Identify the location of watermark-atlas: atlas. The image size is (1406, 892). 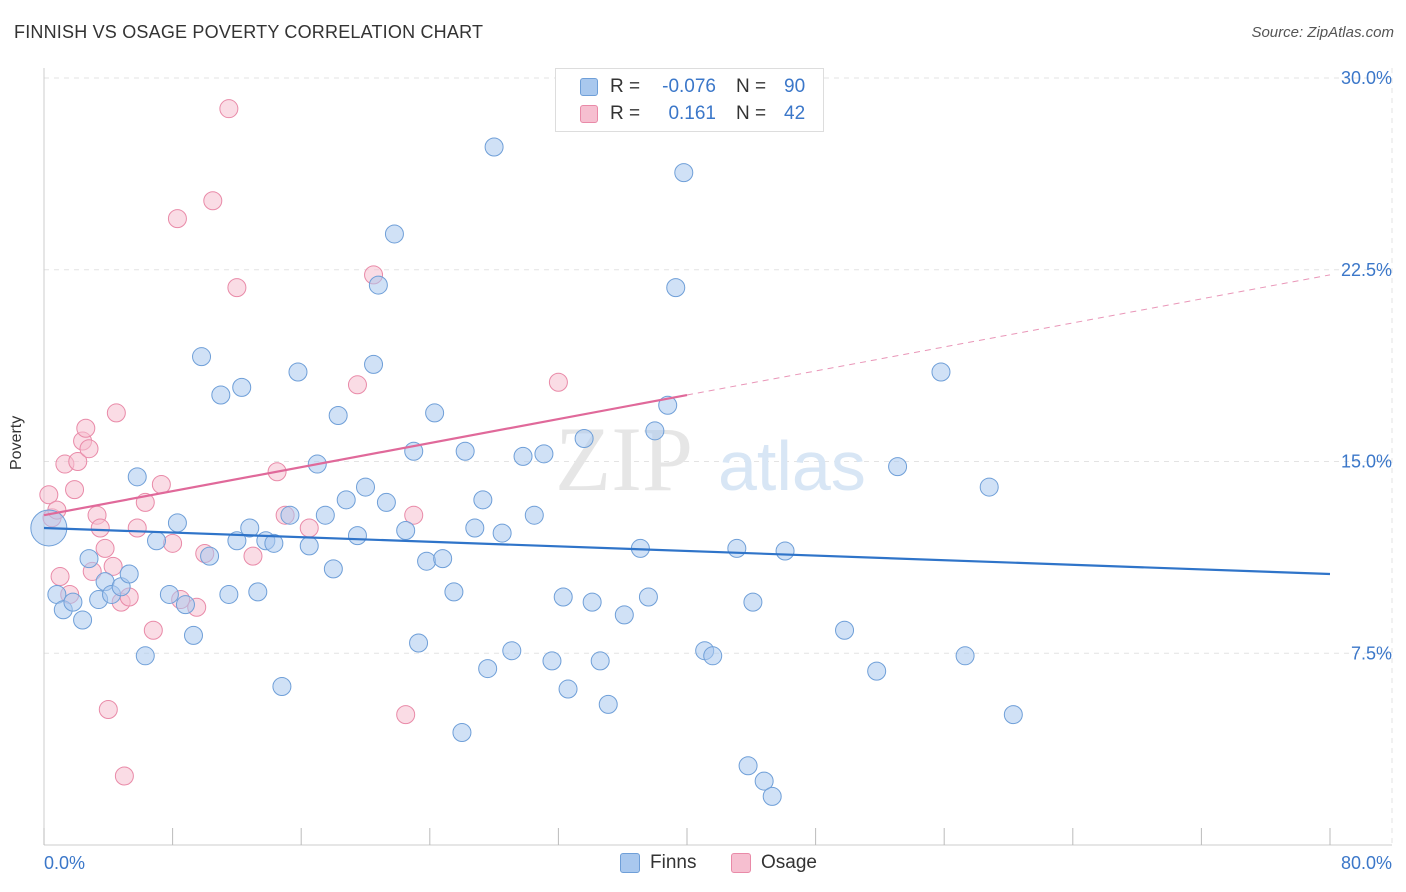
(792, 466).